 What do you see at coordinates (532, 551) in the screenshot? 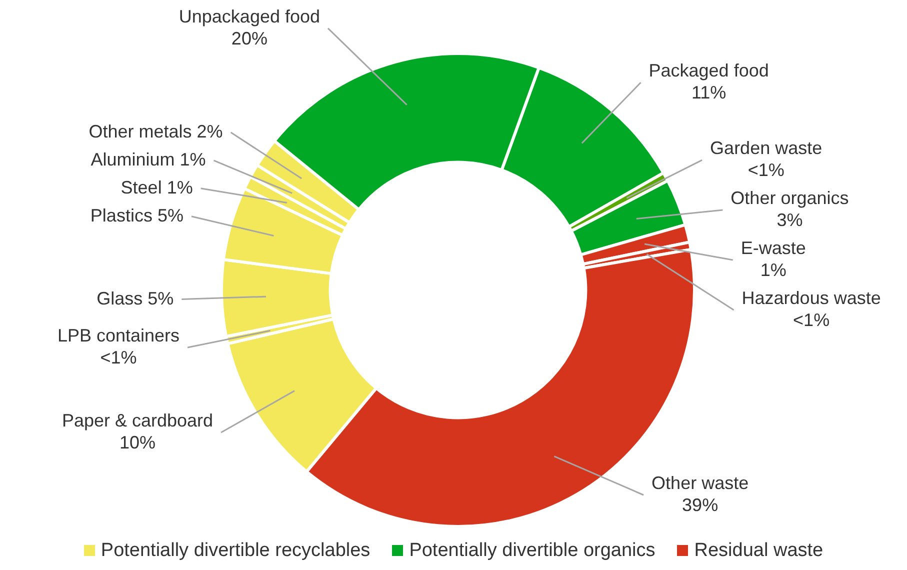
I see `text: Potentially divertible organics` at bounding box center [532, 551].